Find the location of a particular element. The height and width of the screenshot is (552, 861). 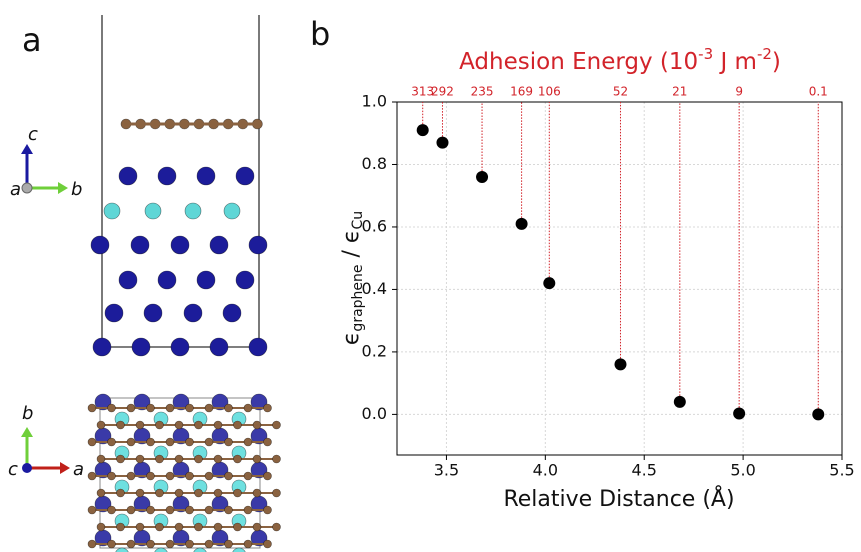

energy-label: 235 is located at coordinates (482, 92).